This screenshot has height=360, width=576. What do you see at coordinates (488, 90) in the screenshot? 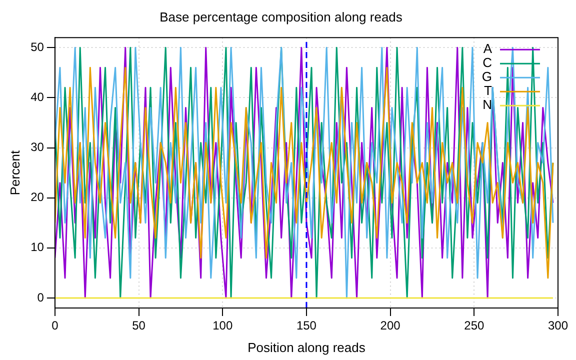
I see `legend-label: T` at bounding box center [488, 90].